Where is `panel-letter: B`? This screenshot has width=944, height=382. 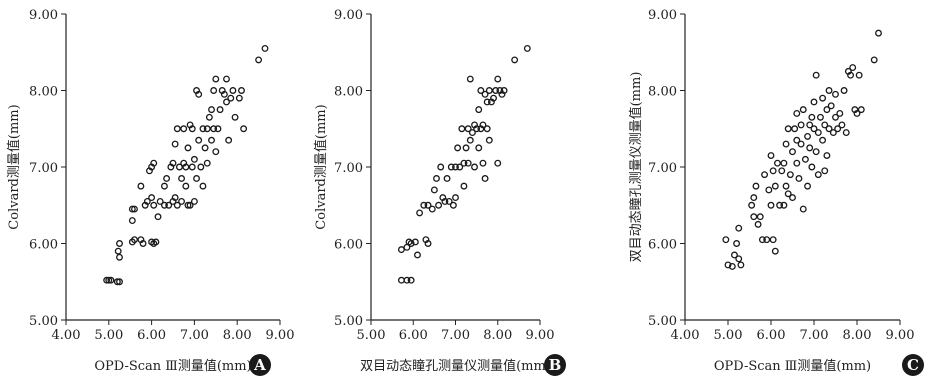 panel-letter: B is located at coordinates (555, 365).